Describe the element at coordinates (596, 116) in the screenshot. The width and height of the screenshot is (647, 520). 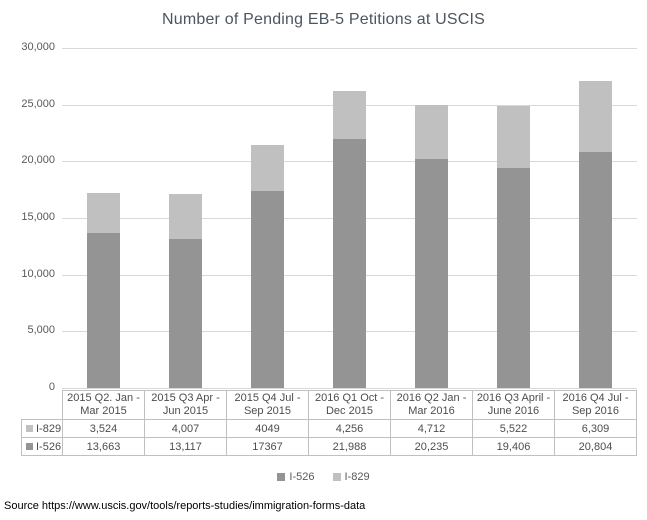
I see `bar-segment-i-829-col7` at that location.